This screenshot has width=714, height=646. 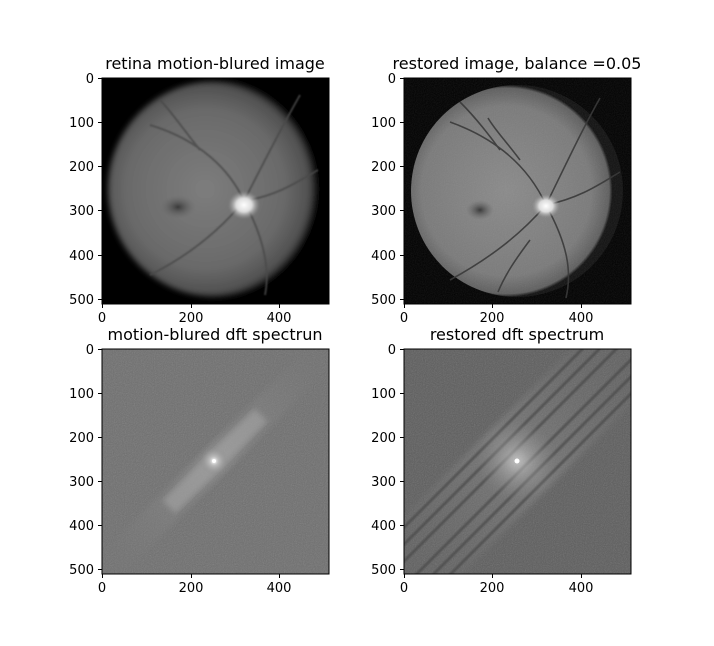 I want to click on restored-retina-image, so click(x=517, y=191).